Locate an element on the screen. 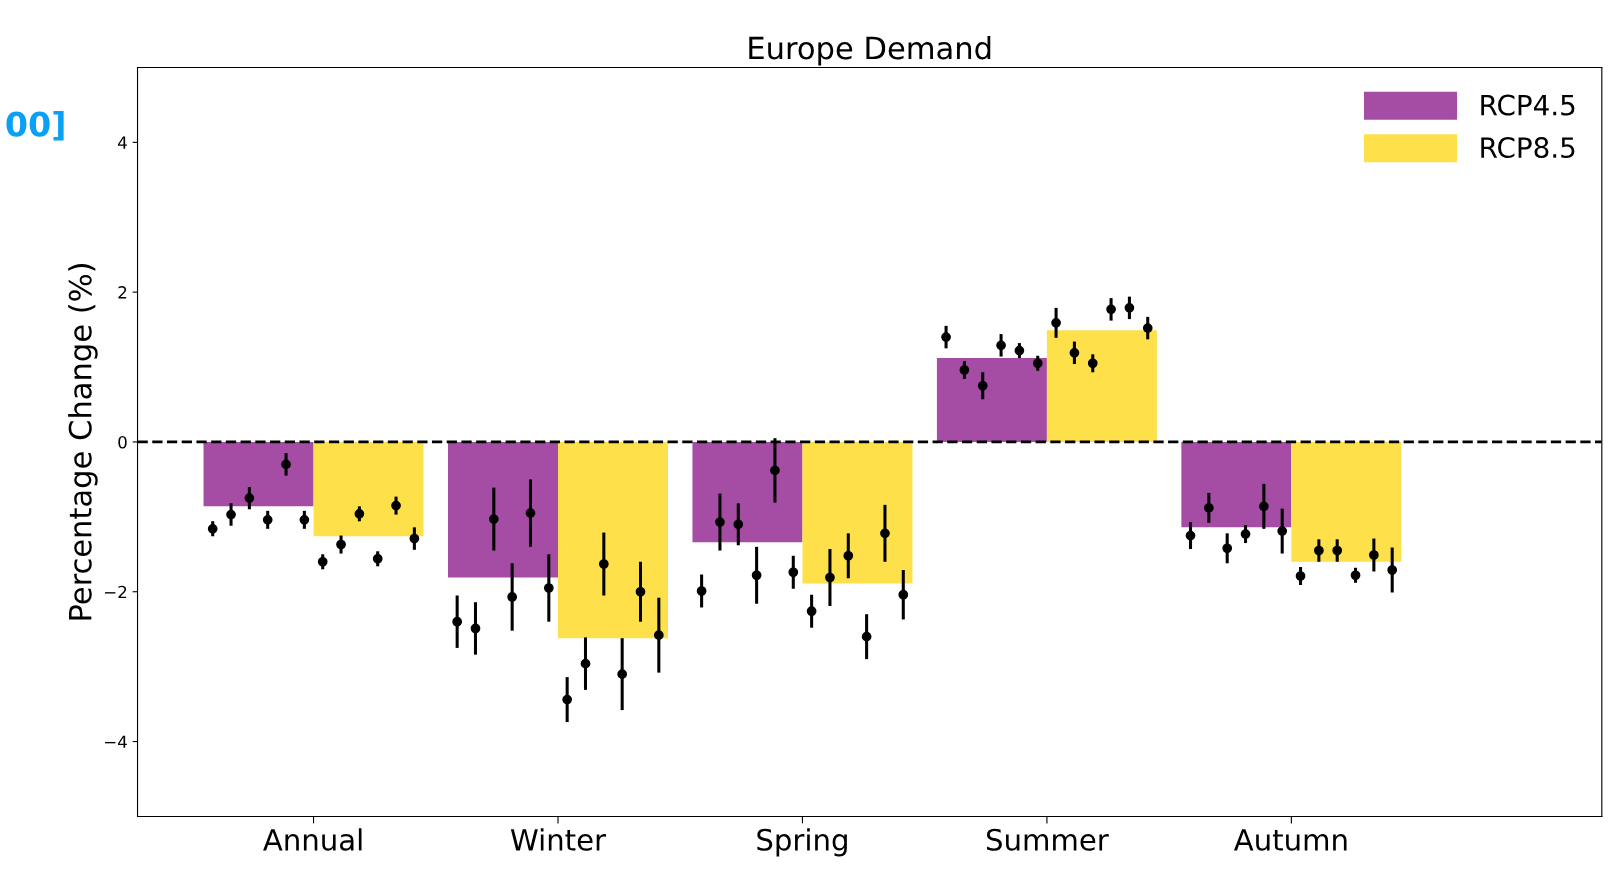 Image resolution: width=1618 pixels, height=876 pixels. text: 00] is located at coordinates (35, 125).